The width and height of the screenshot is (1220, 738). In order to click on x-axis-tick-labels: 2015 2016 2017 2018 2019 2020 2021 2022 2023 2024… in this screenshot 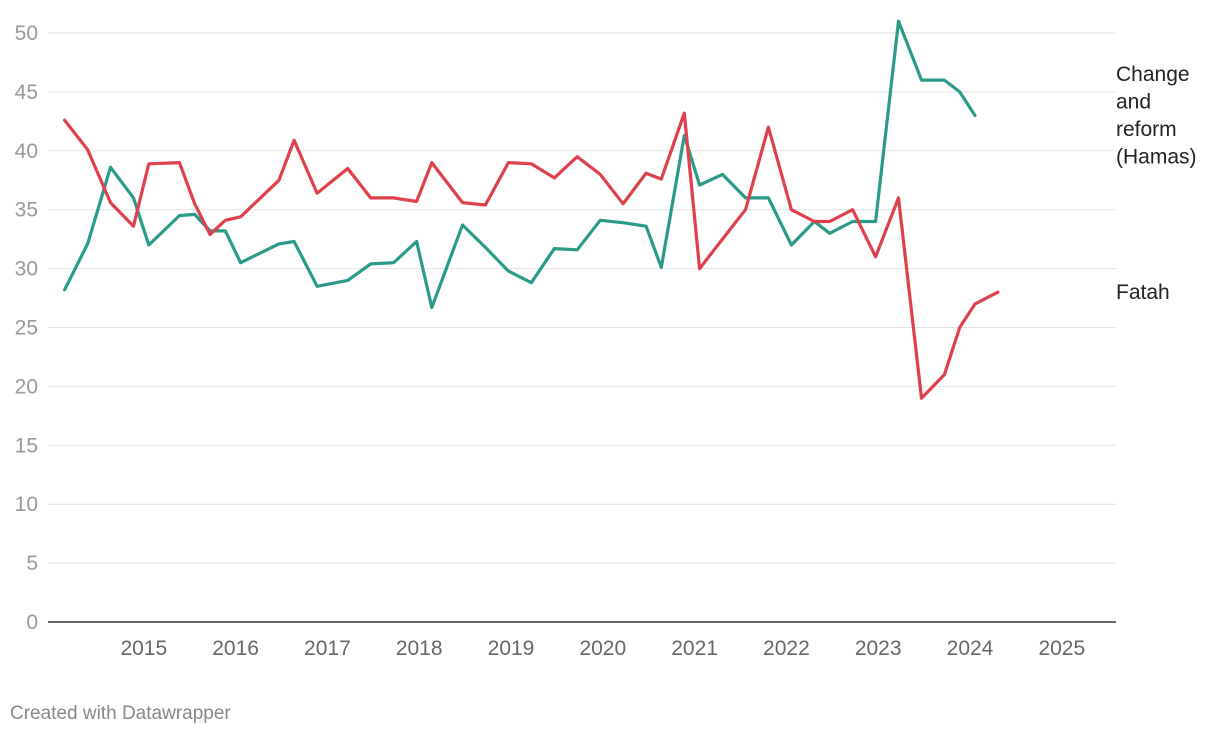, I will do `click(602, 648)`.